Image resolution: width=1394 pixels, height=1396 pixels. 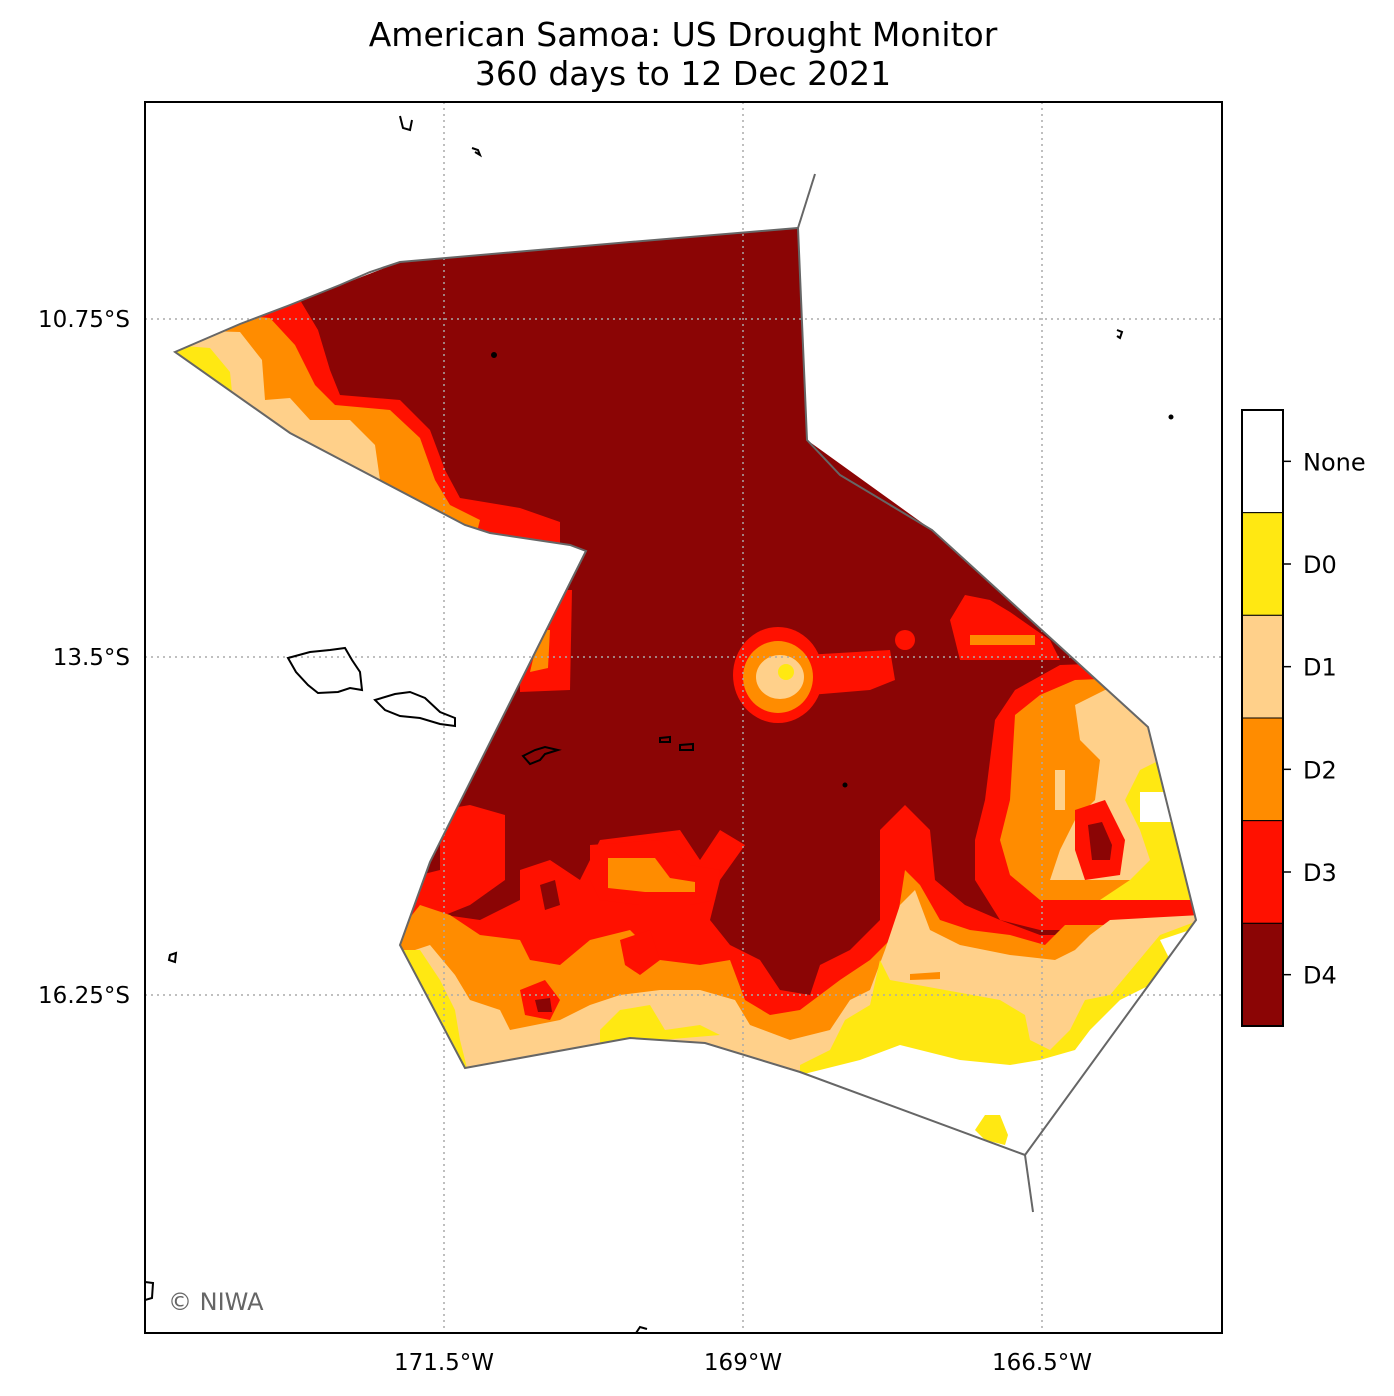 I want to click on tutuila-island, so click(x=541, y=755).